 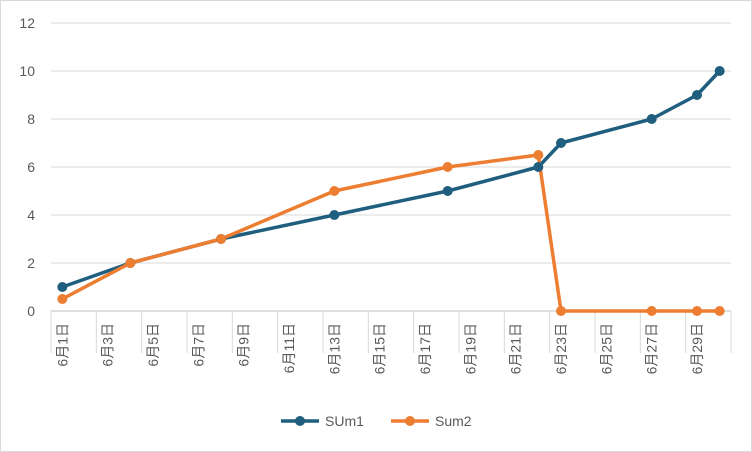 What do you see at coordinates (697, 348) in the screenshot?
I see `x-tick-label: 6月29日` at bounding box center [697, 348].